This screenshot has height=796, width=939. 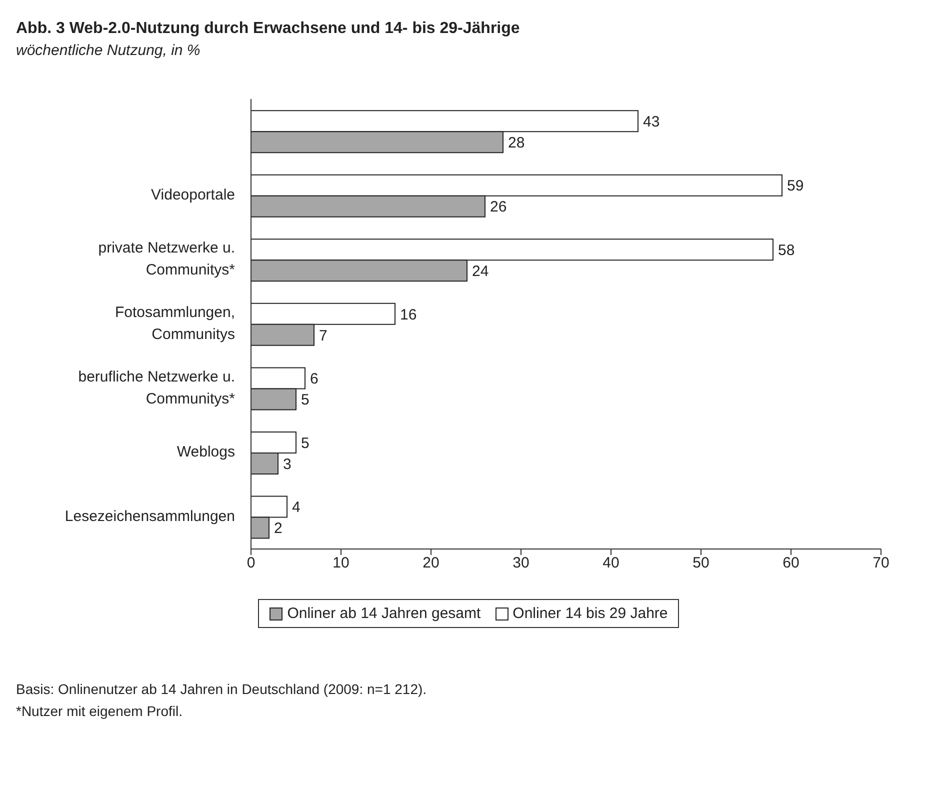 I want to click on data-label: 7, so click(x=323, y=335).